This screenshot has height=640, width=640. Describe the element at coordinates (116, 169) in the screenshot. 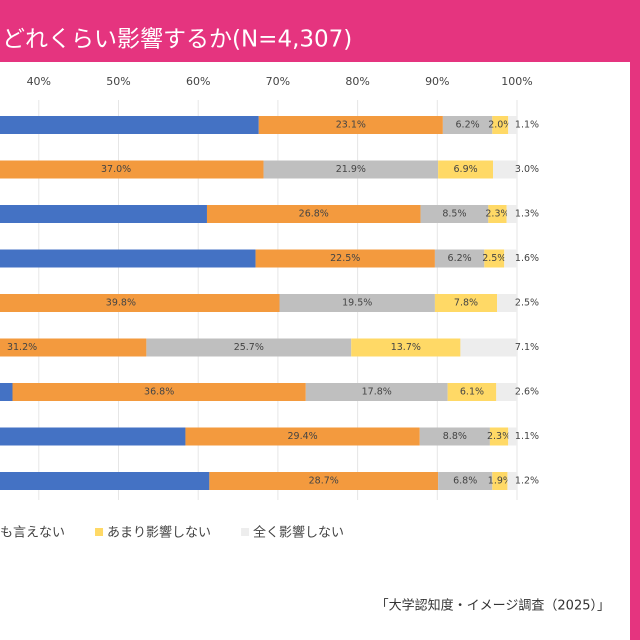

I see `value-label: 37.0%` at that location.